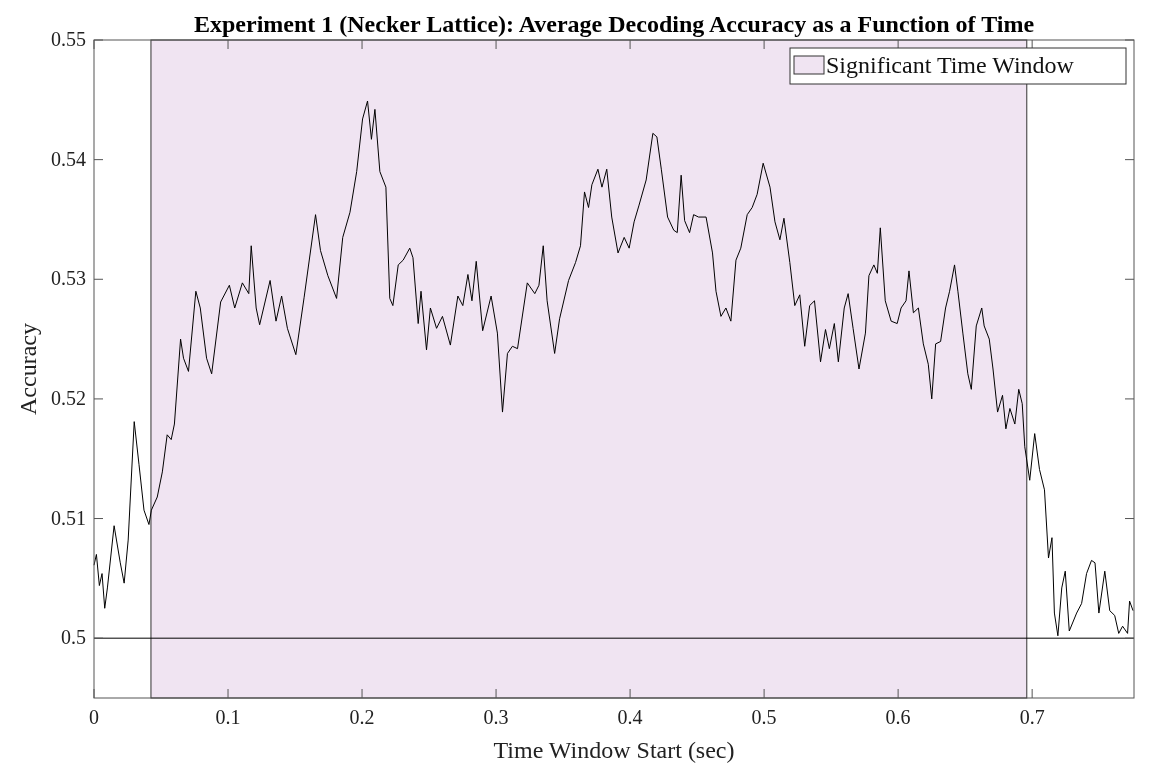  What do you see at coordinates (614, 24) in the screenshot?
I see `chart-title: Experiment 1 (Necker Lattice): Average Decoding Accuracy as a Function of Time` at bounding box center [614, 24].